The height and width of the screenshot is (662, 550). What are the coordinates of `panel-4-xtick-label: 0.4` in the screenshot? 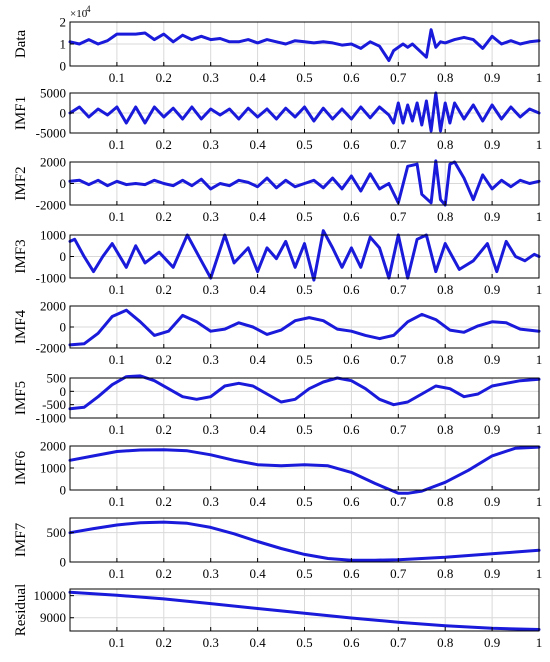 It's located at (257, 289).